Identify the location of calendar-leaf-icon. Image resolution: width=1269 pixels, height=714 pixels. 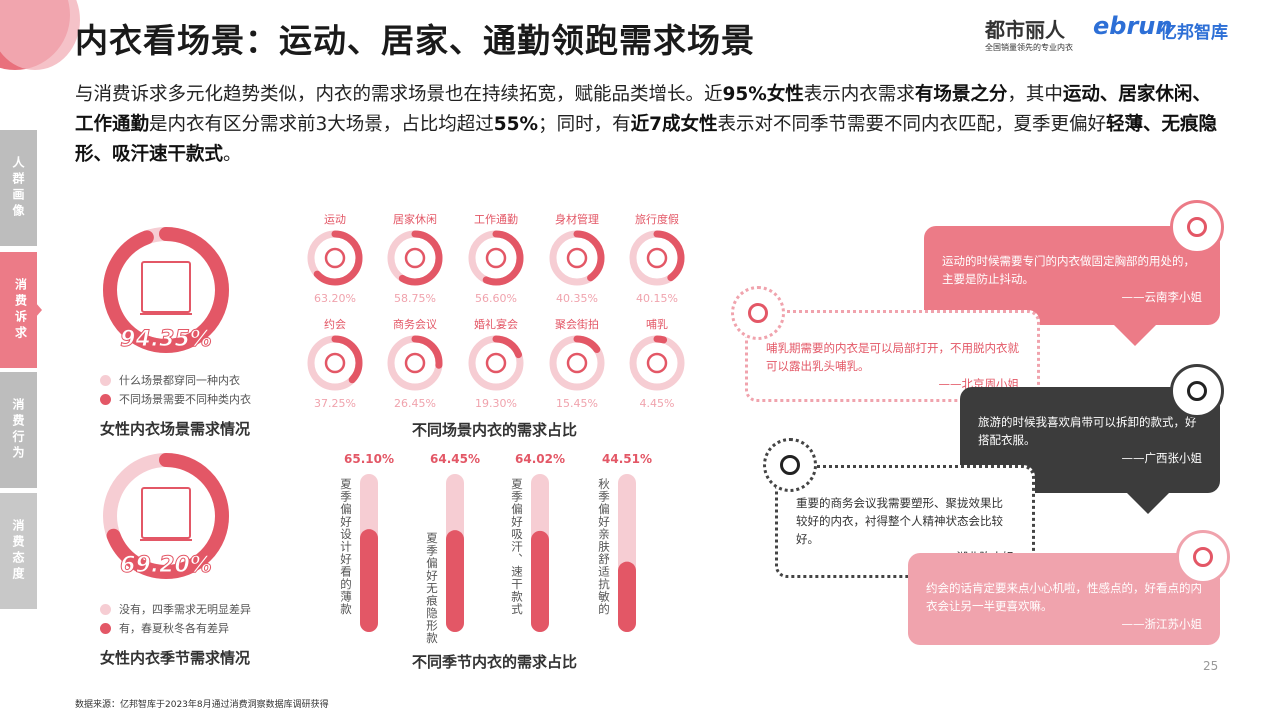
(166, 513).